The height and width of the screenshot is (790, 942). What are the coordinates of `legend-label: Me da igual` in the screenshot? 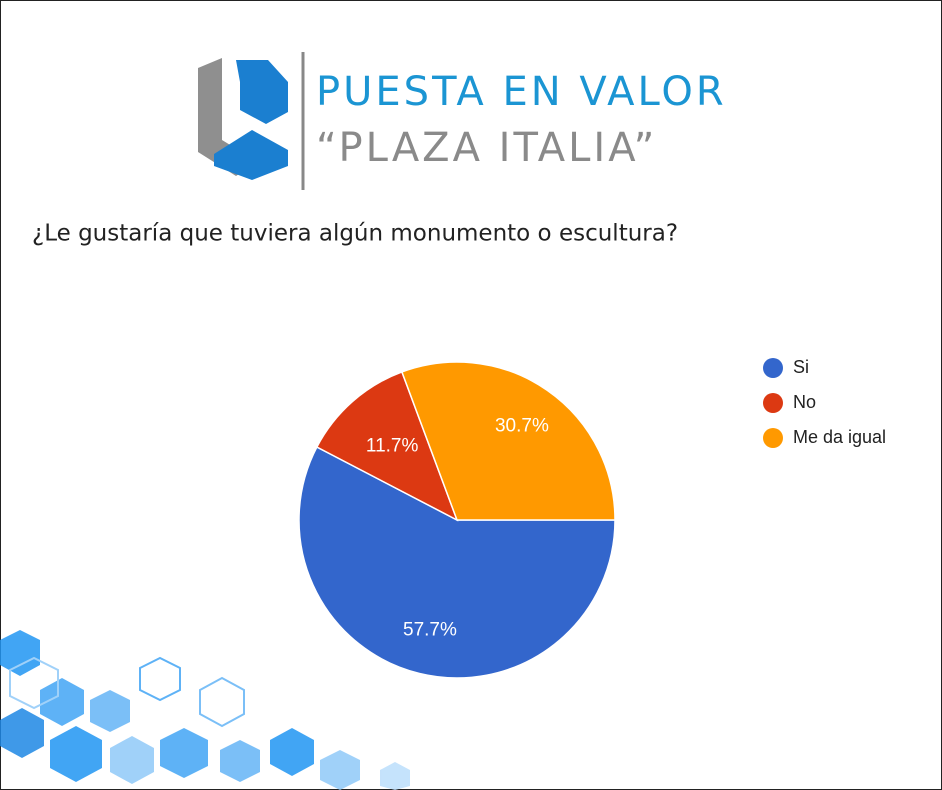 It's located at (839, 437).